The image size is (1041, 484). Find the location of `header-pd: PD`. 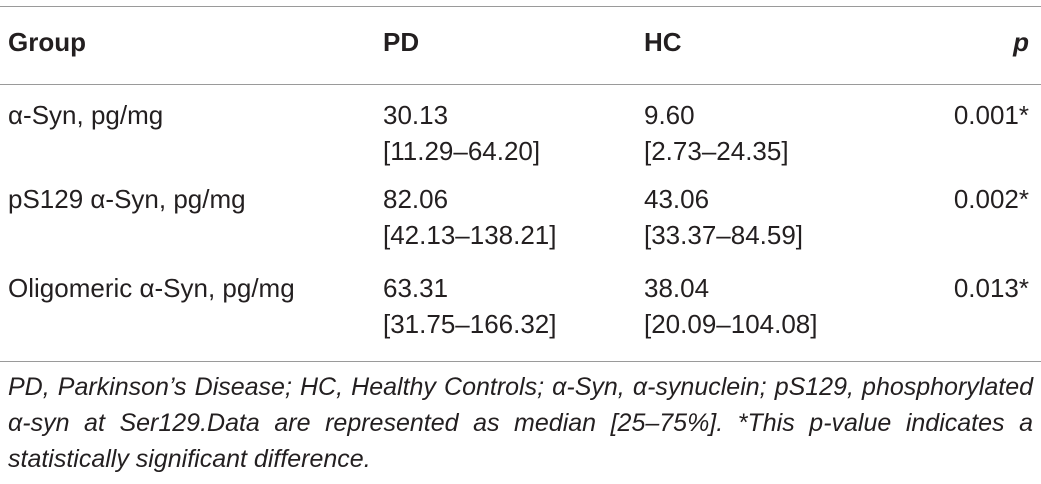

header-pd: PD is located at coordinates (401, 42).